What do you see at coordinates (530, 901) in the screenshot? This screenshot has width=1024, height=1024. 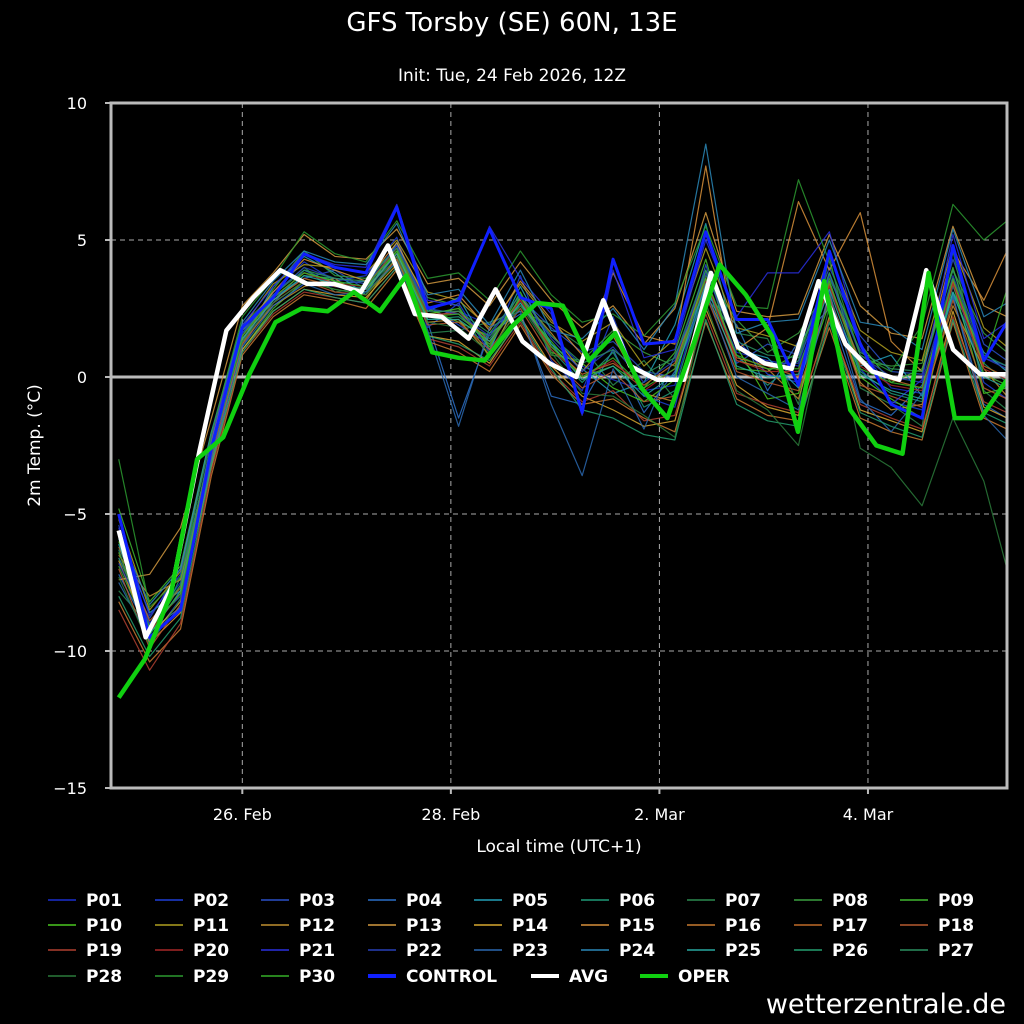 I see `legend-label-p05: P05` at bounding box center [530, 901].